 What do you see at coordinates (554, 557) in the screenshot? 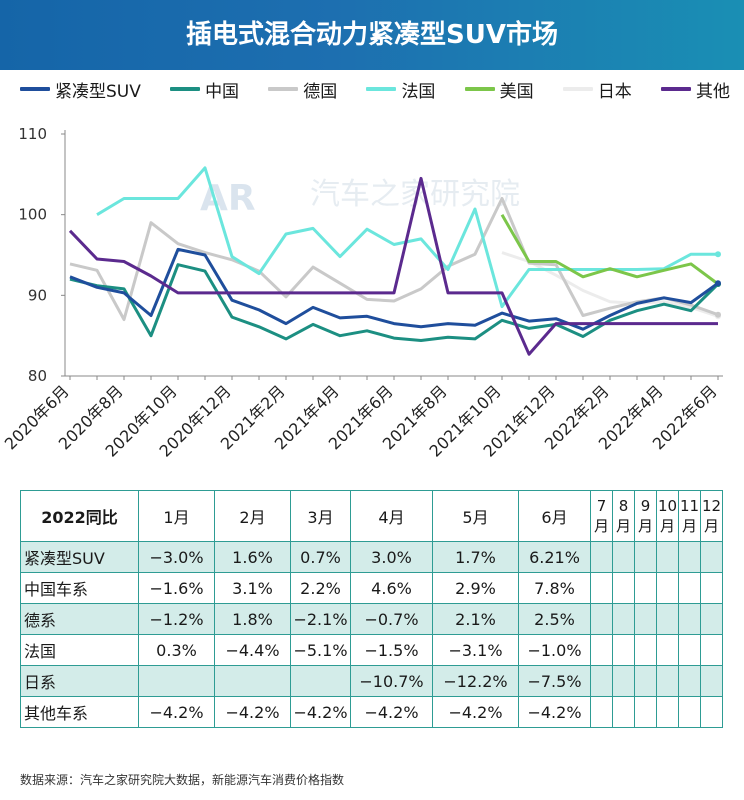
I see `table-cell: 6.21%` at bounding box center [554, 557].